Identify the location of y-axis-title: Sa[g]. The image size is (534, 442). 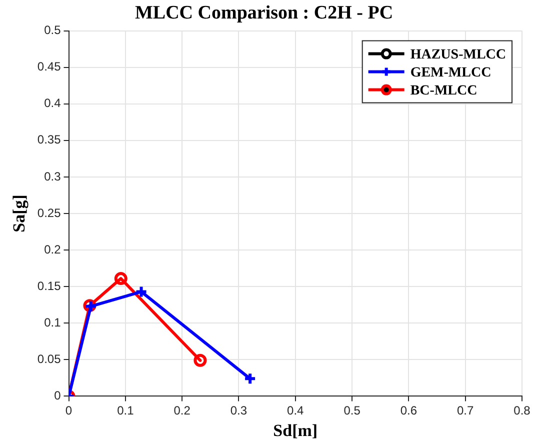
(19, 213).